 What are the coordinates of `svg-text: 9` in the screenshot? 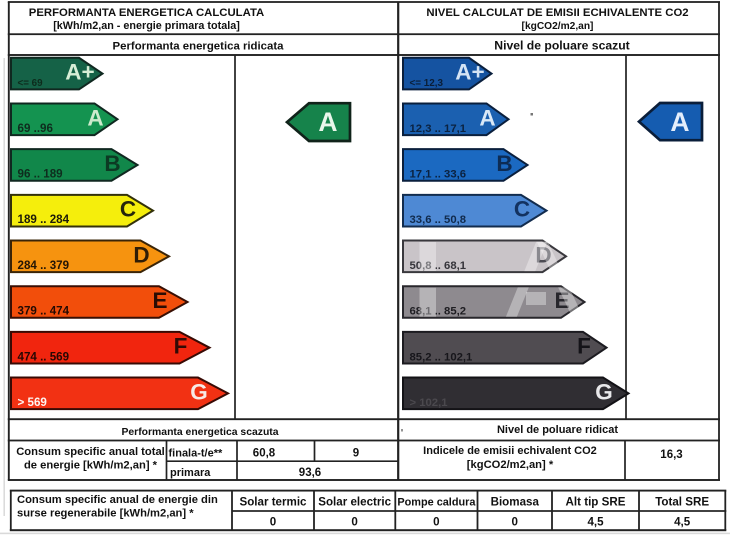 It's located at (356, 453).